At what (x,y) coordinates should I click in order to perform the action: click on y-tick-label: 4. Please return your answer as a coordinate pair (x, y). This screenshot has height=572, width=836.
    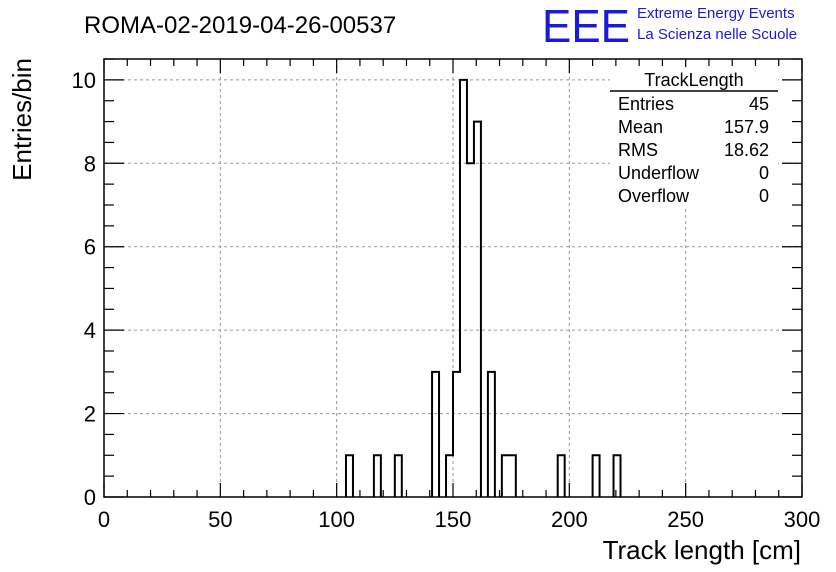
    Looking at the image, I should click on (90, 330).